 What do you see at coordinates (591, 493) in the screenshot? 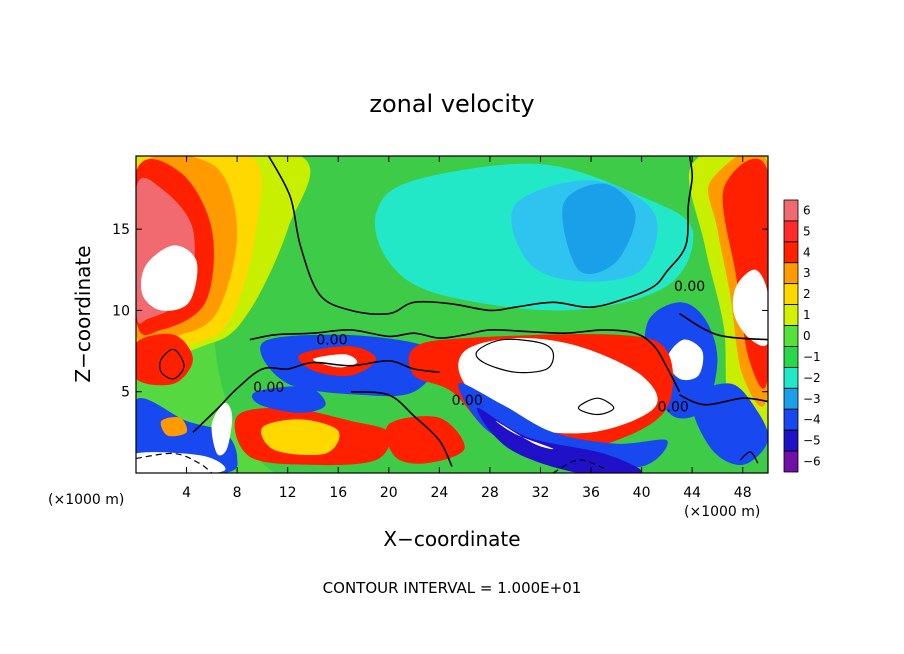
I see `x-tick-label-36: 36` at bounding box center [591, 493].